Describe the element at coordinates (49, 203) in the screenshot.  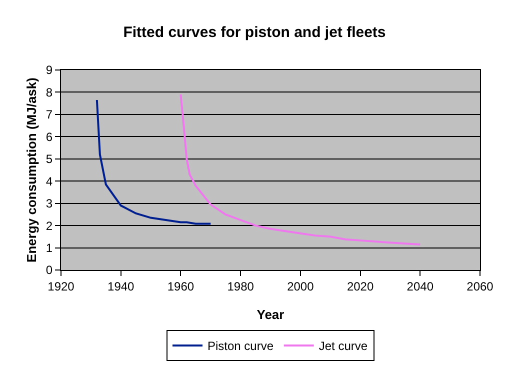
I see `y-tick-label: 3` at that location.